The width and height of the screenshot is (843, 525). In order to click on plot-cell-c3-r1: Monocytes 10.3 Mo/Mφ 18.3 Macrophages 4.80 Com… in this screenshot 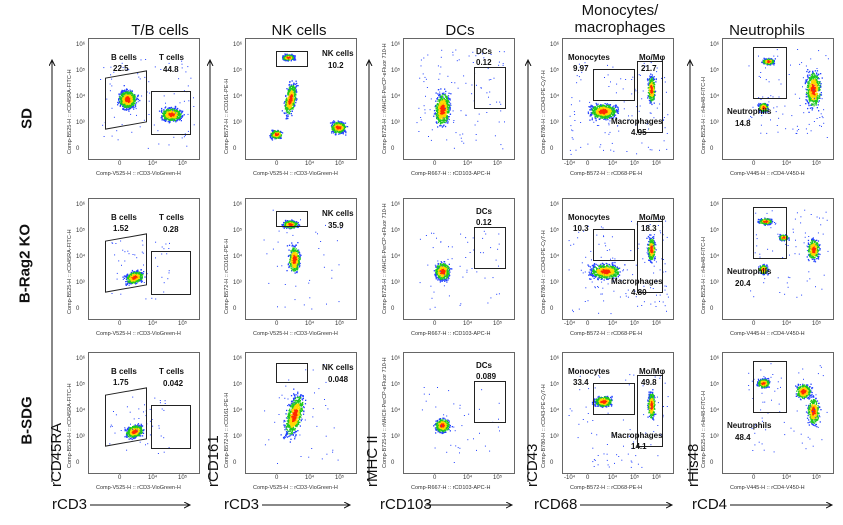, I will do `click(610, 278)`.